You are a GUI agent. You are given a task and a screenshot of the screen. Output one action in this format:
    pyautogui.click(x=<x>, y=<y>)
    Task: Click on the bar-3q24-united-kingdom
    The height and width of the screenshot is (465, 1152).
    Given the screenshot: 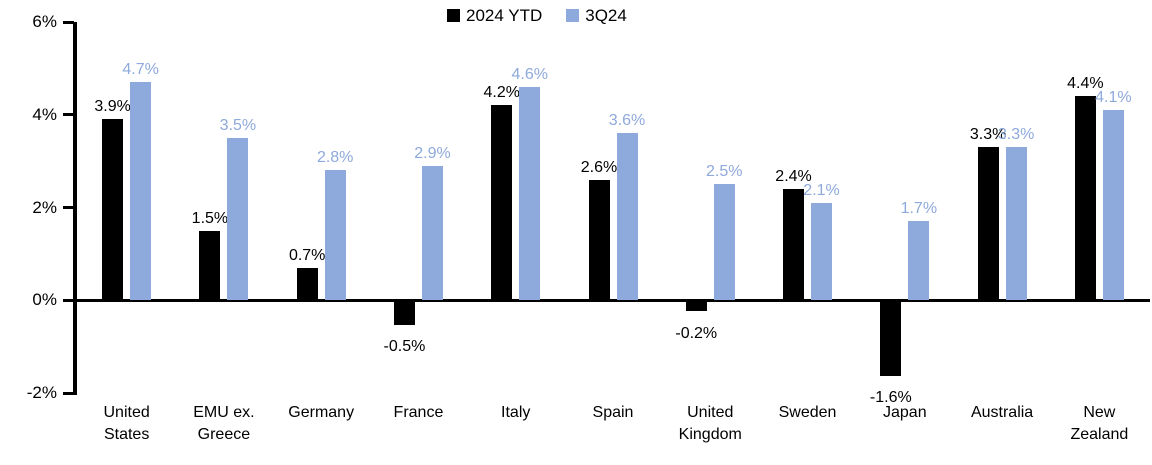 What is the action you would take?
    pyautogui.click(x=724, y=242)
    